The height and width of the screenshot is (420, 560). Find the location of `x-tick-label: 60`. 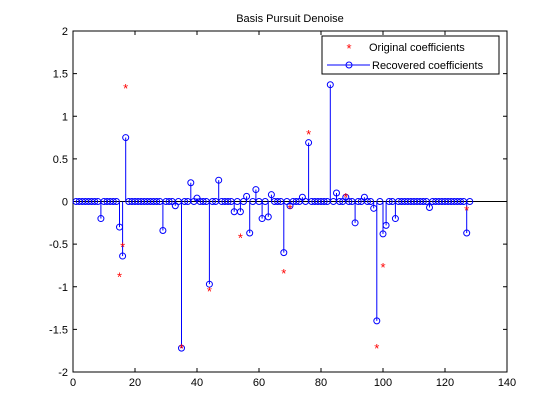

x-tick-label: 60 is located at coordinates (259, 383).